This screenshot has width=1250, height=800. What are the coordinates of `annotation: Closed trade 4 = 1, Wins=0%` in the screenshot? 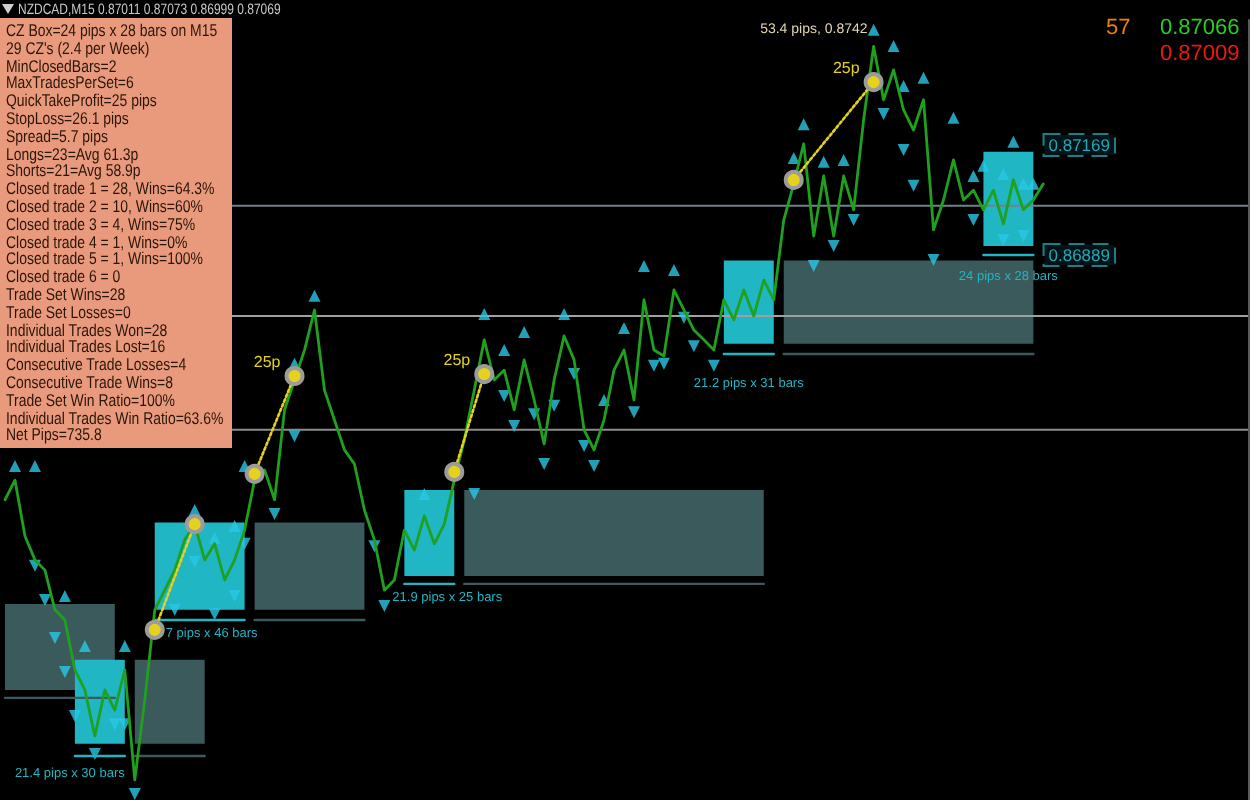 It's located at (97, 241).